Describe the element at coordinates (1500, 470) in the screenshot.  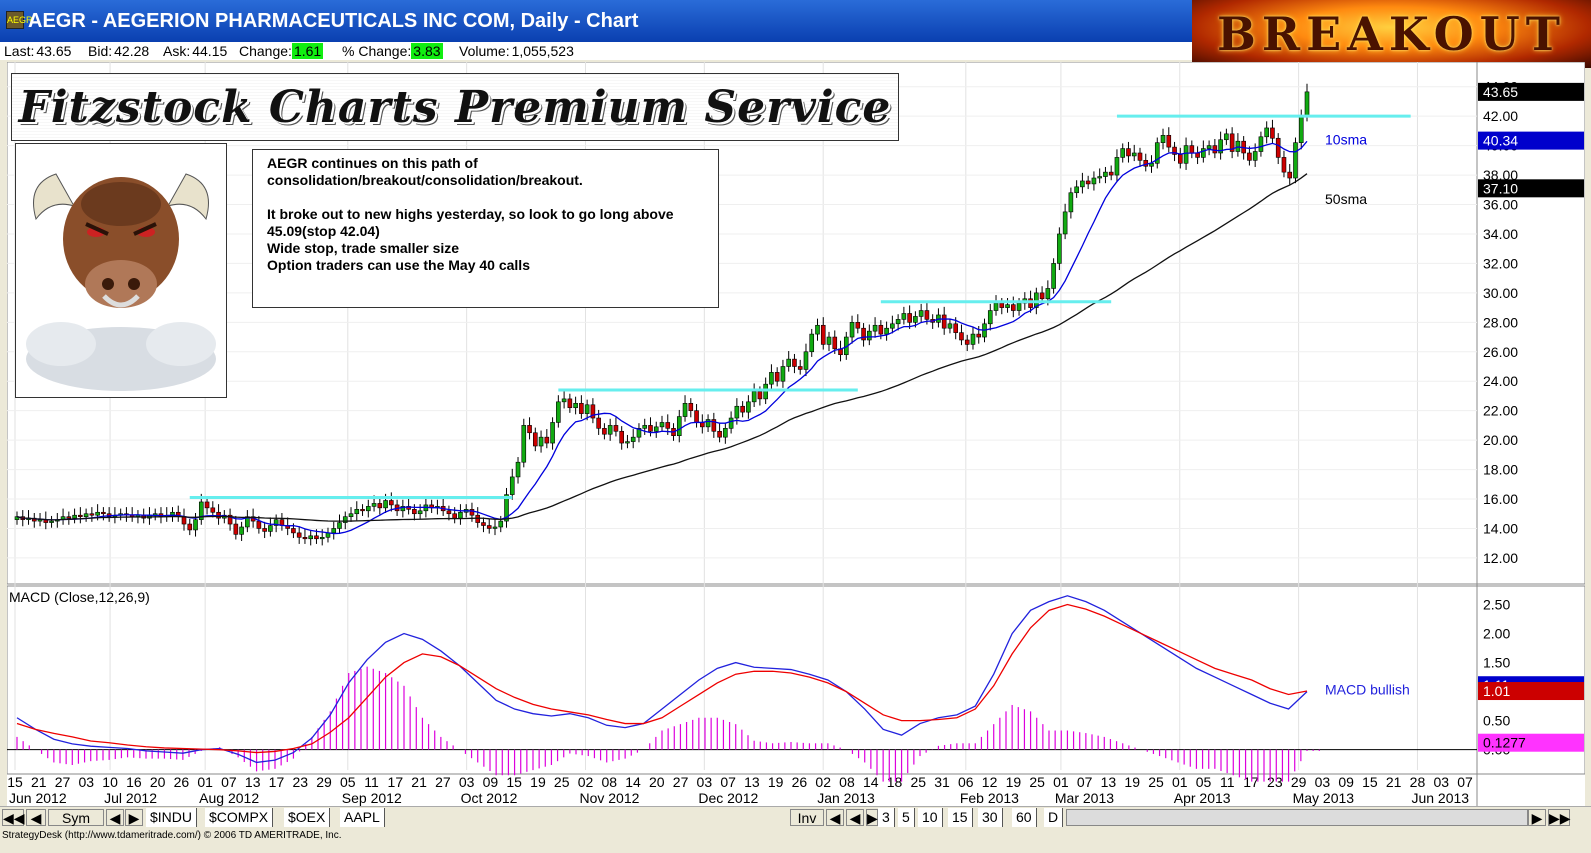
I see `price-tick-label: 18.00` at that location.